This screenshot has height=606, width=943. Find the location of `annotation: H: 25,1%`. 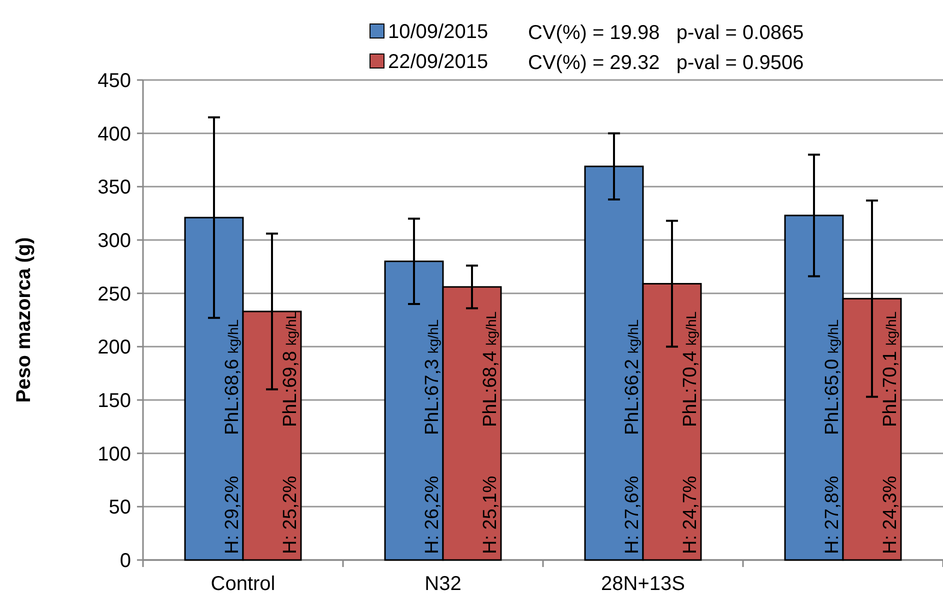

annotation: H: 25,1% is located at coordinates (490, 515).